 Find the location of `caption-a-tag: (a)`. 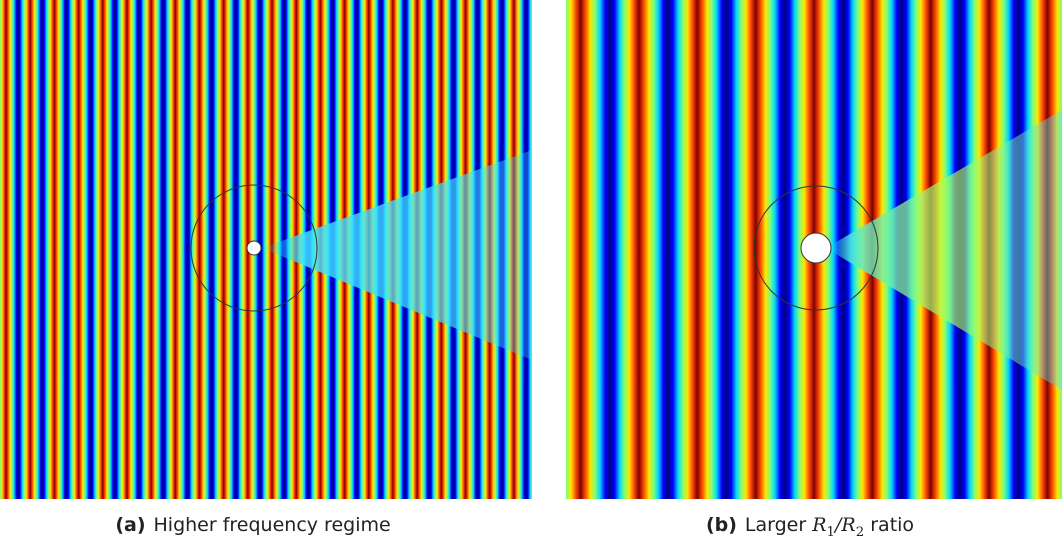

caption-a-tag: (a) is located at coordinates (130, 525).